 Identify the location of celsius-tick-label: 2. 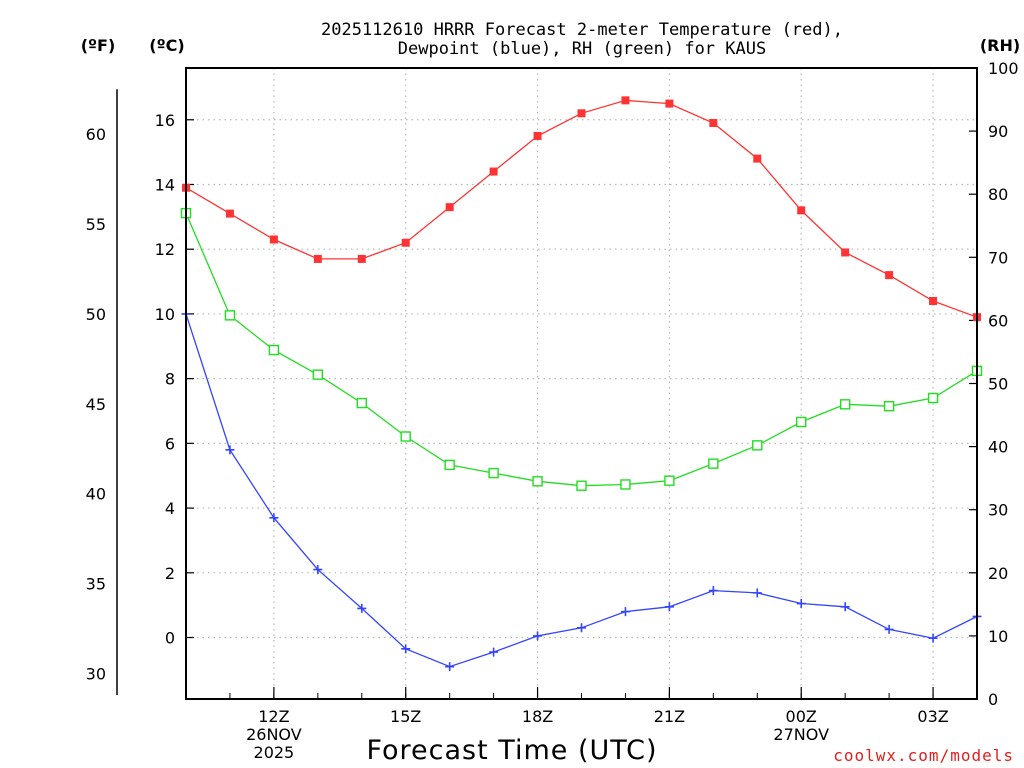
(170, 573).